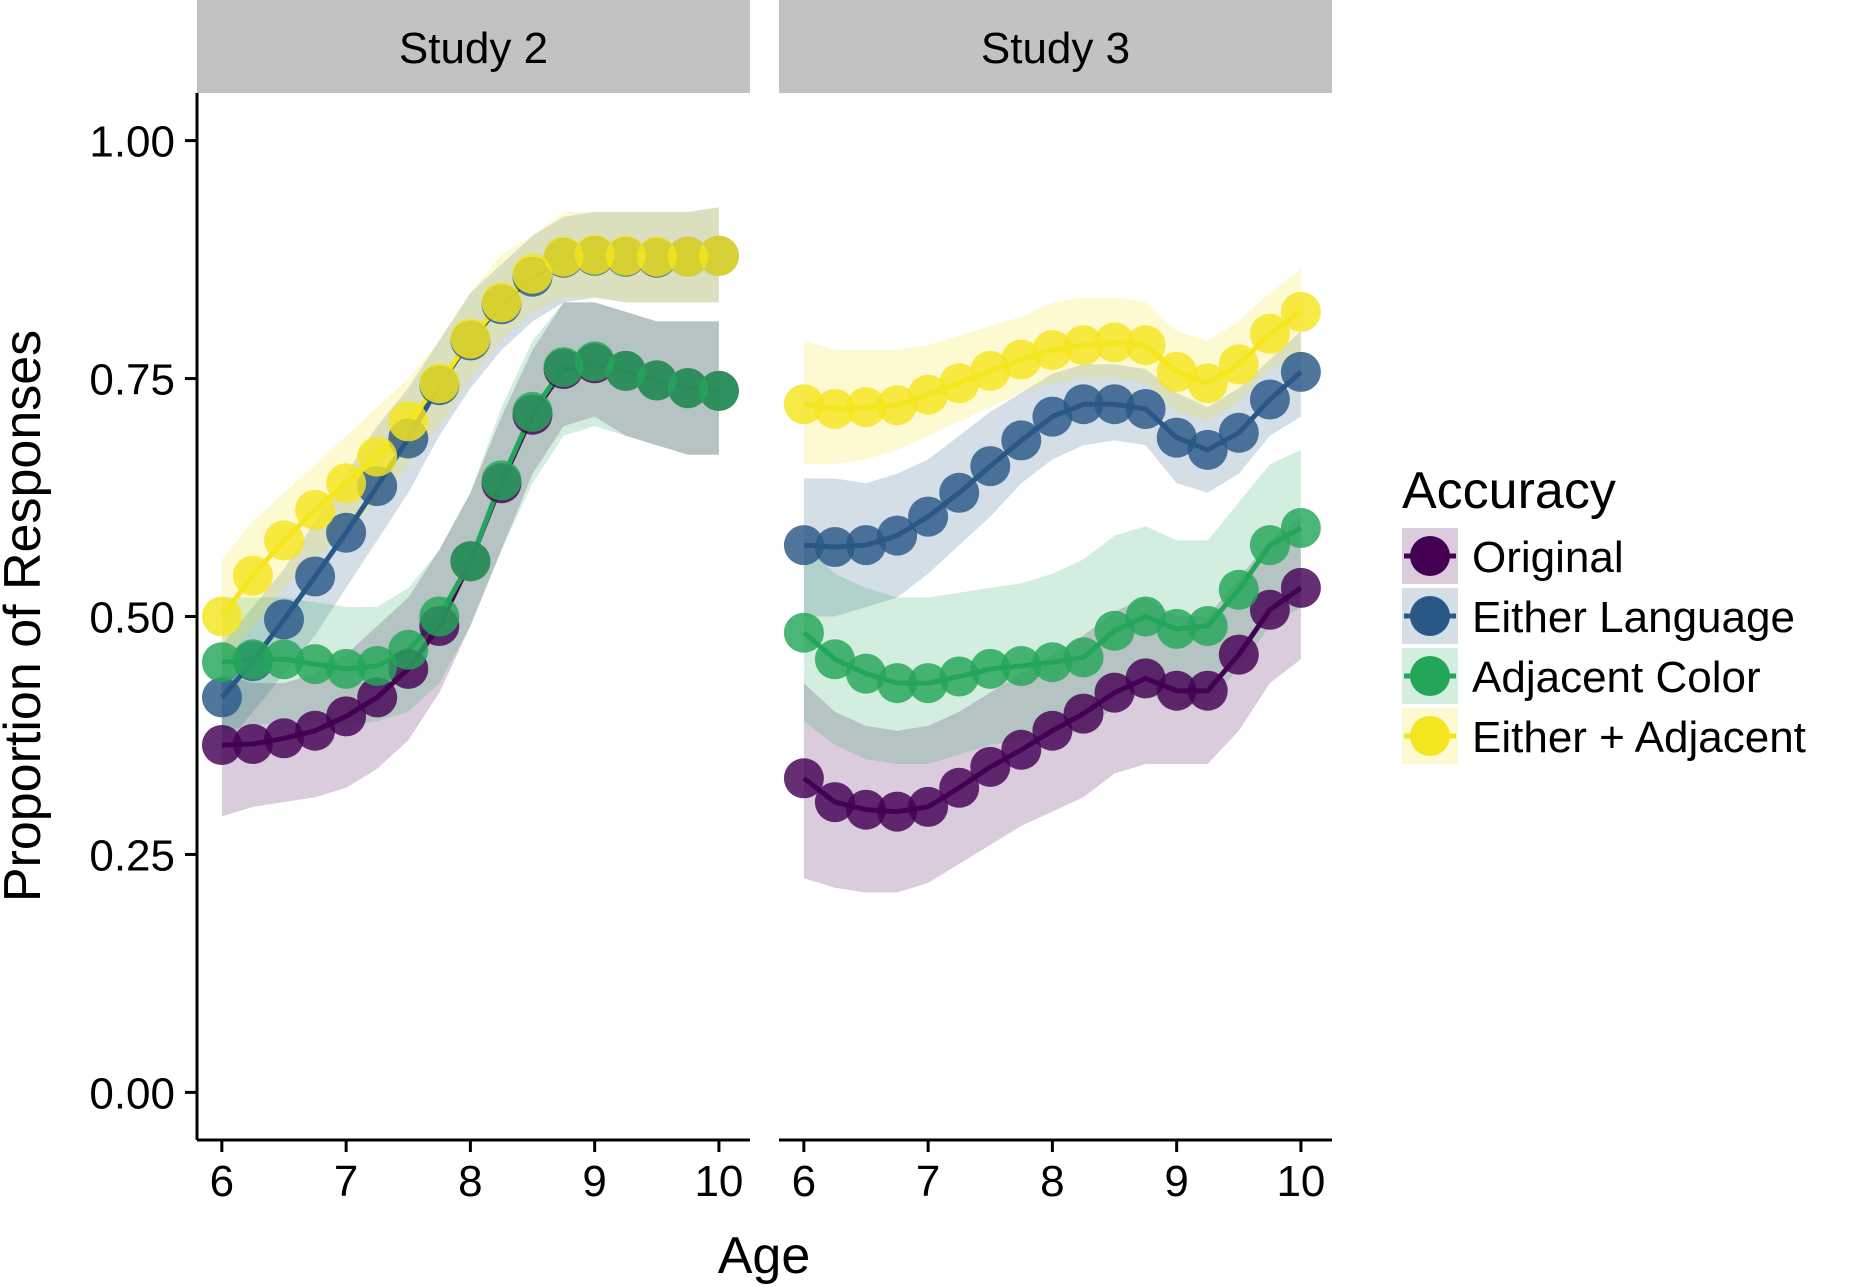 This screenshot has height=1287, width=1852. Describe the element at coordinates (132, 618) in the screenshot. I see `y-tick-label: 0.50` at that location.